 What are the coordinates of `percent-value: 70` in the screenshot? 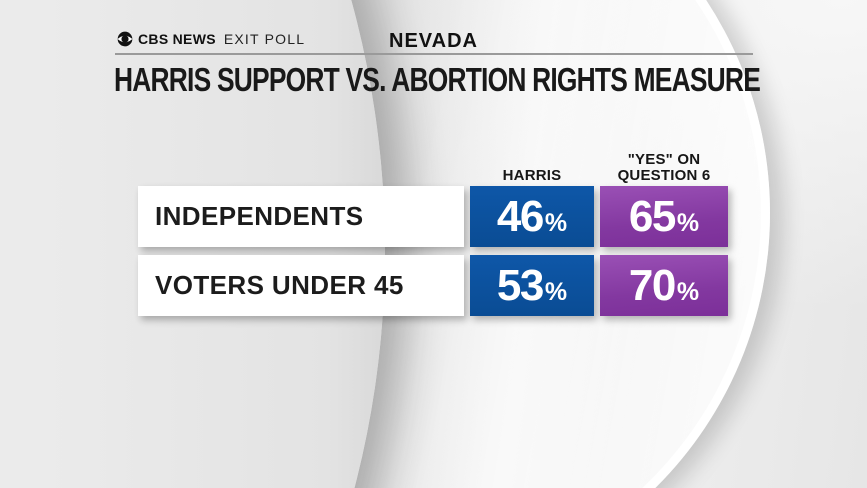 It's located at (652, 285).